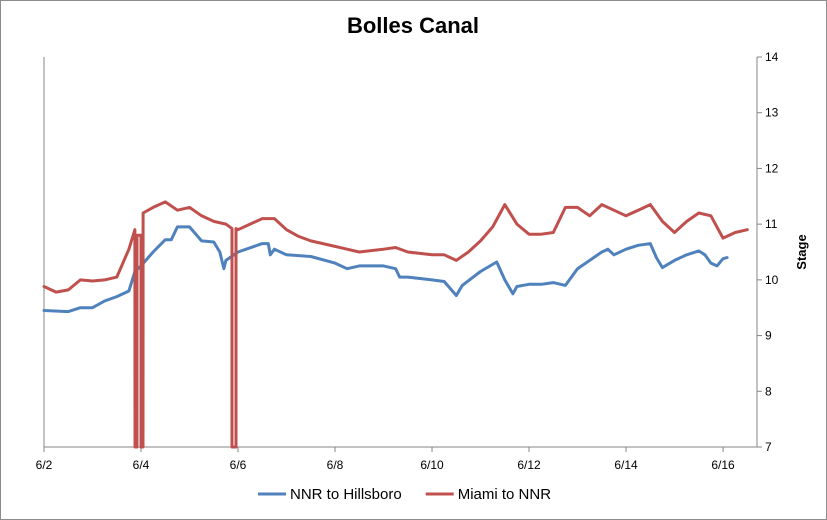  Describe the element at coordinates (404, 494) in the screenshot. I see `legend: NNR to Hillsboro Miami to NNR` at that location.